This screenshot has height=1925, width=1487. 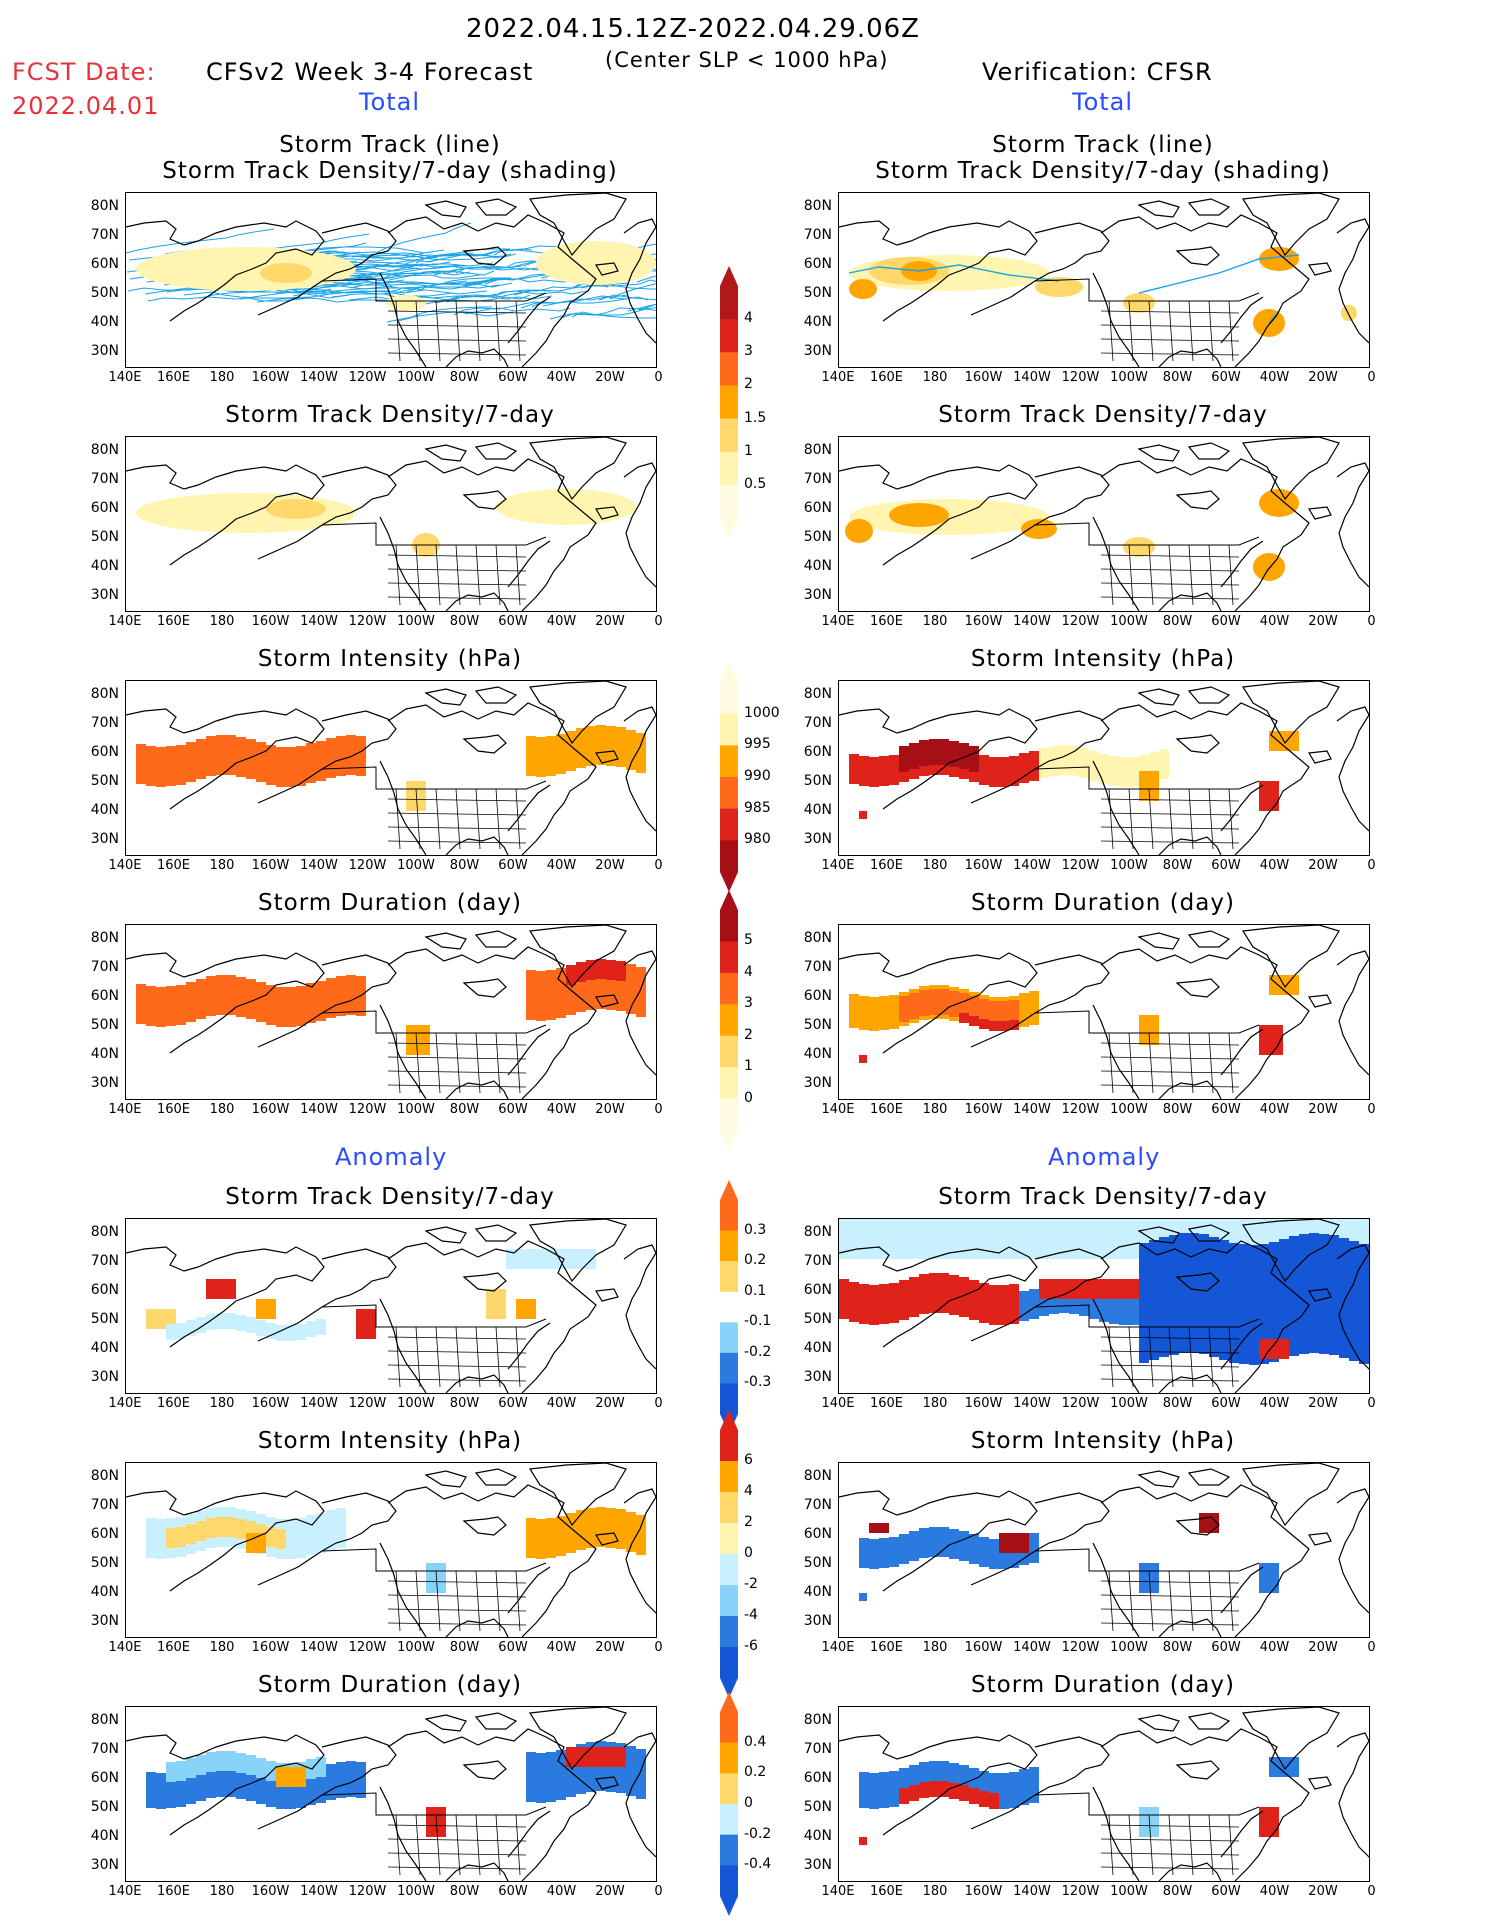 What do you see at coordinates (729, 1804) in the screenshot?
I see `colorbar-duration-anomaly` at bounding box center [729, 1804].